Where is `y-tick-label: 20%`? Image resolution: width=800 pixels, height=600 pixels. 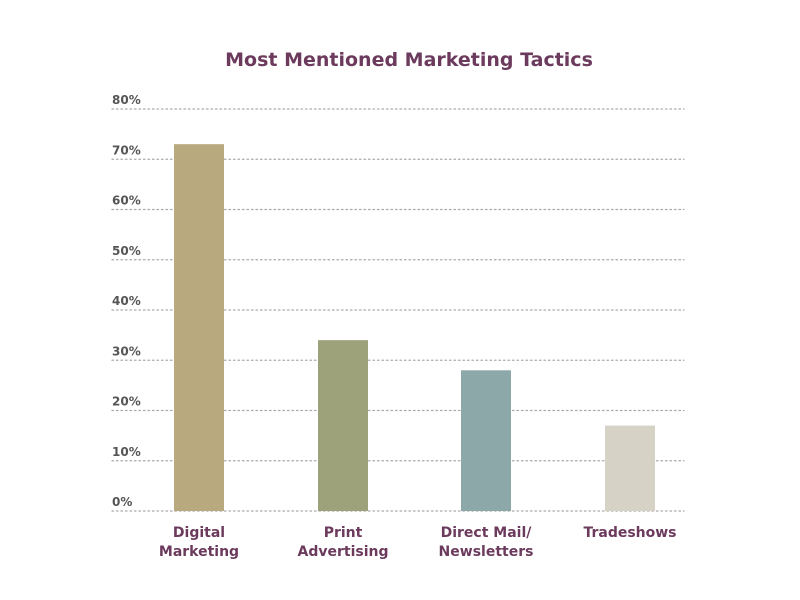
y-tick-label: 20% is located at coordinates (126, 402).